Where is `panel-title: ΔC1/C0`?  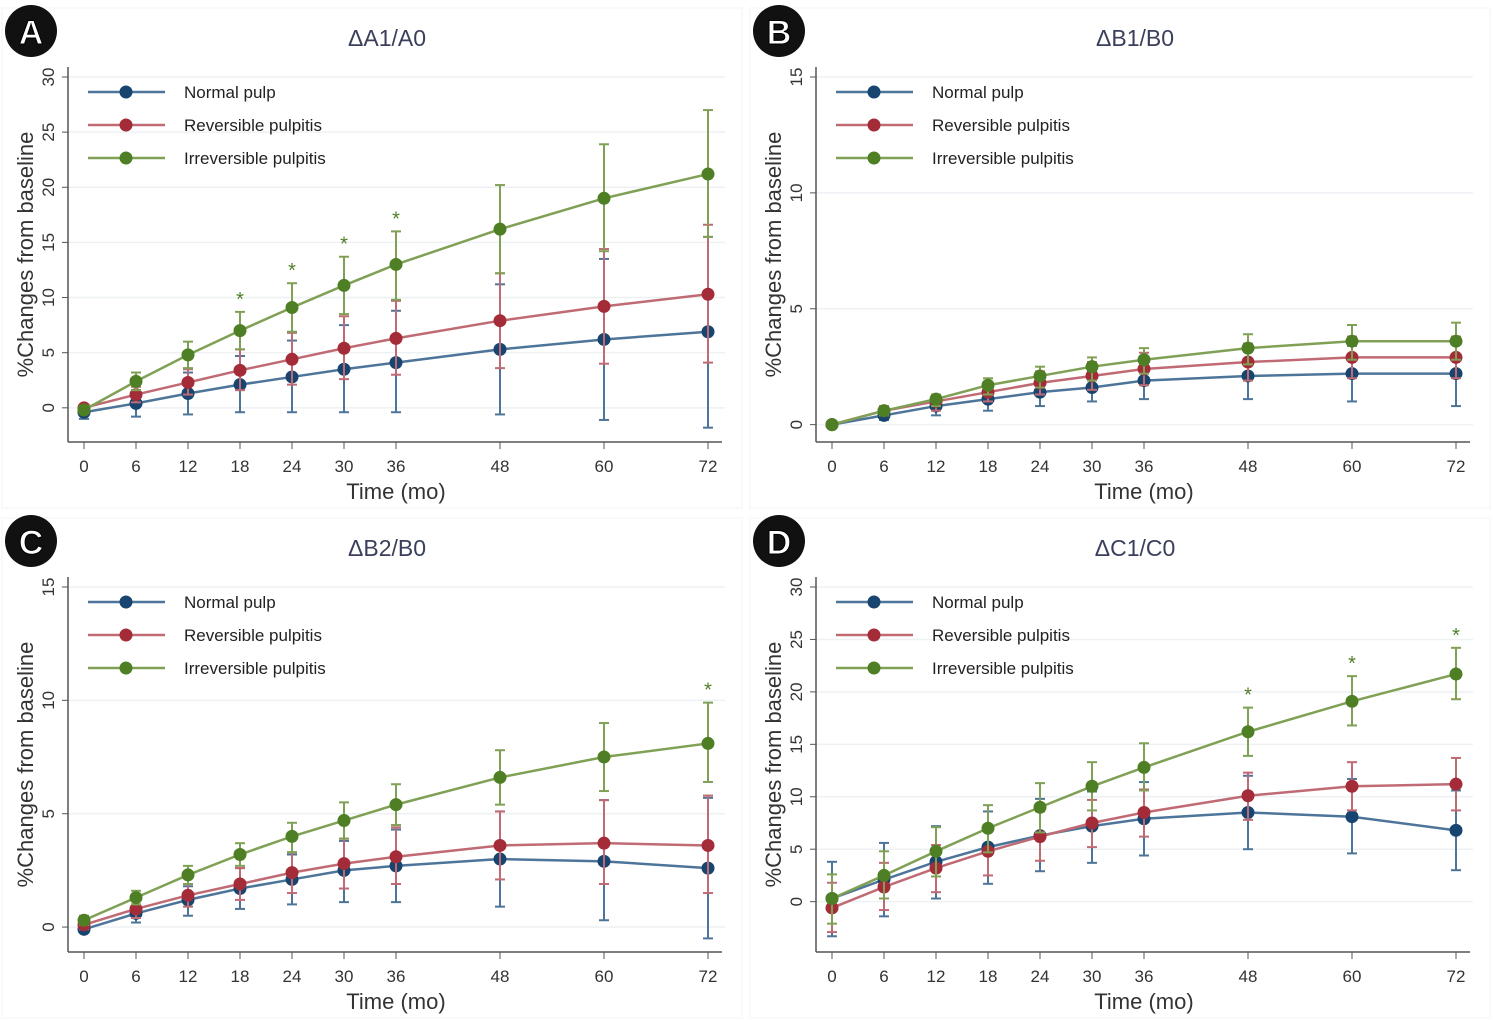 panel-title: ΔC1/C0 is located at coordinates (1135, 548).